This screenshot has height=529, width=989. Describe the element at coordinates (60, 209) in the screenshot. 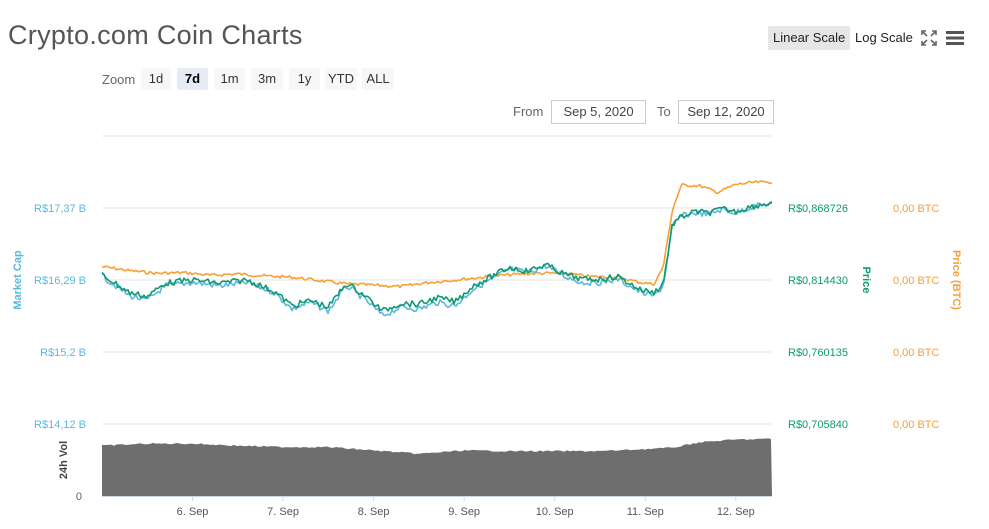

I see `market-cap-tick-label: R$17,37 B` at that location.